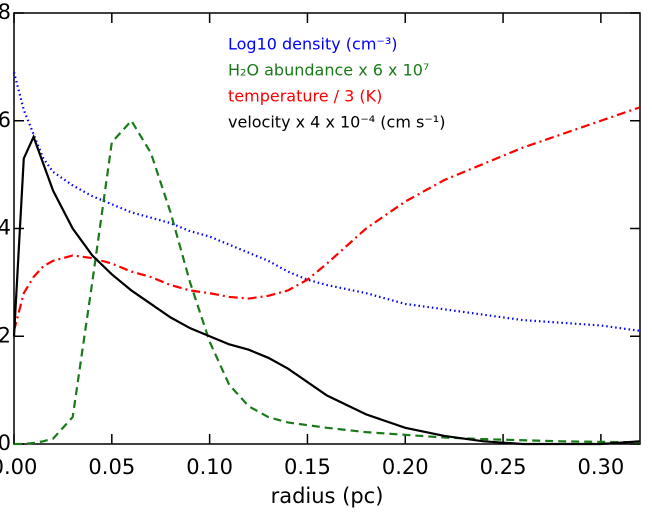 Image resolution: width=652 pixels, height=516 pixels. What do you see at coordinates (5, 12) in the screenshot?
I see `y-tick-label: 8` at bounding box center [5, 12].